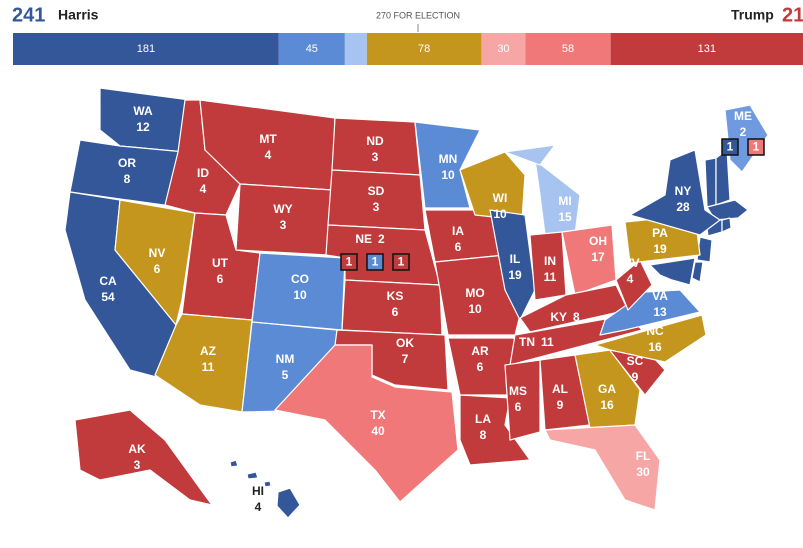  I want to click on state-ev: 15, so click(565, 217).